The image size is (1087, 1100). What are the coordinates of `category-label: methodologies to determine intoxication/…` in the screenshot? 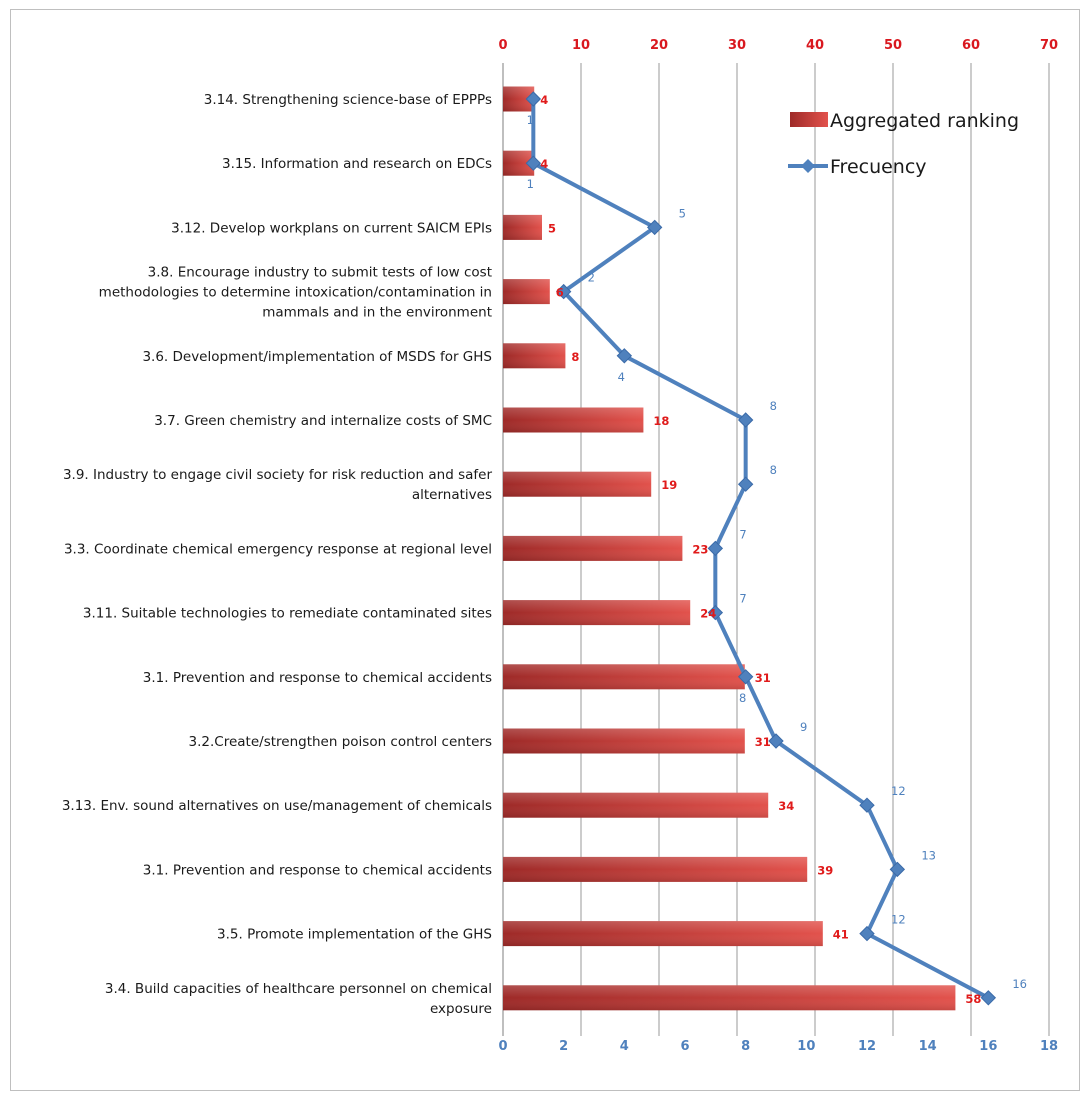 It's located at (295, 293).